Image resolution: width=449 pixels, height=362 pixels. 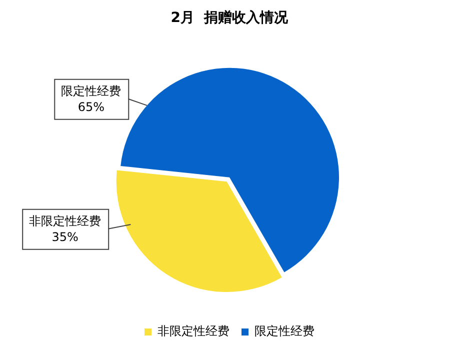 I want to click on legend-label: 限定性经费, so click(x=284, y=331).